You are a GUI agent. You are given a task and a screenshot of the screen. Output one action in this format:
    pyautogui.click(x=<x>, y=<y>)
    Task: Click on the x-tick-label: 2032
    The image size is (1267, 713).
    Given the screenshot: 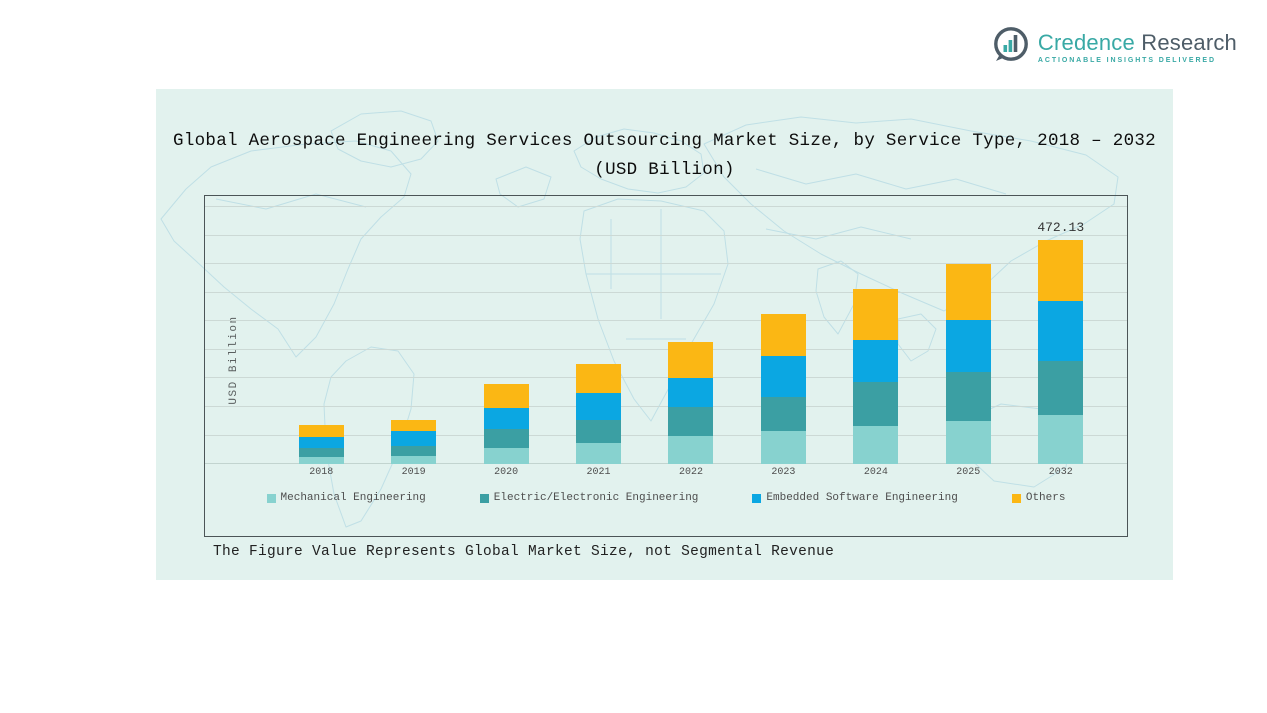 What is the action you would take?
    pyautogui.click(x=1060, y=472)
    